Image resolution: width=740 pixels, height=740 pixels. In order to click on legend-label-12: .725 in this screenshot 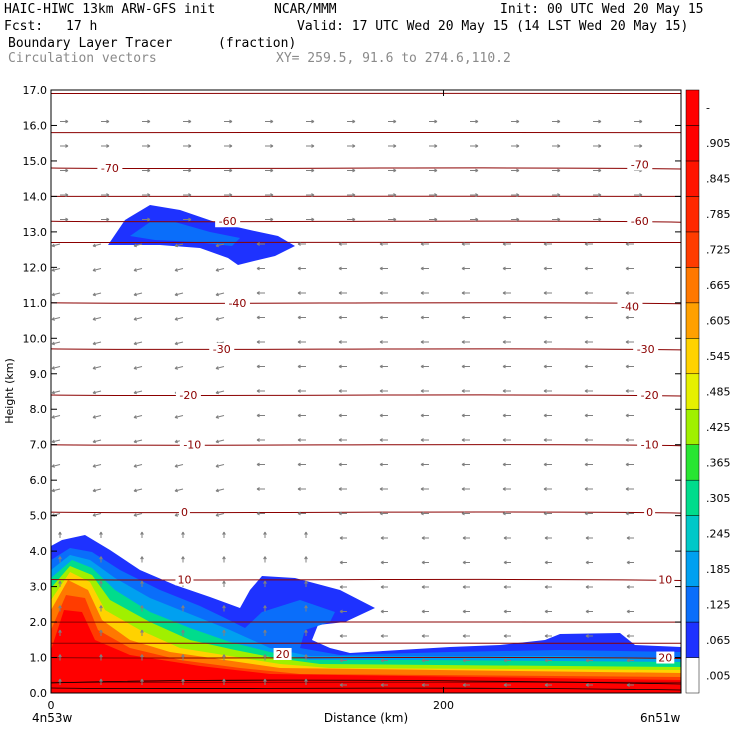, I will do `click(718, 250)`.